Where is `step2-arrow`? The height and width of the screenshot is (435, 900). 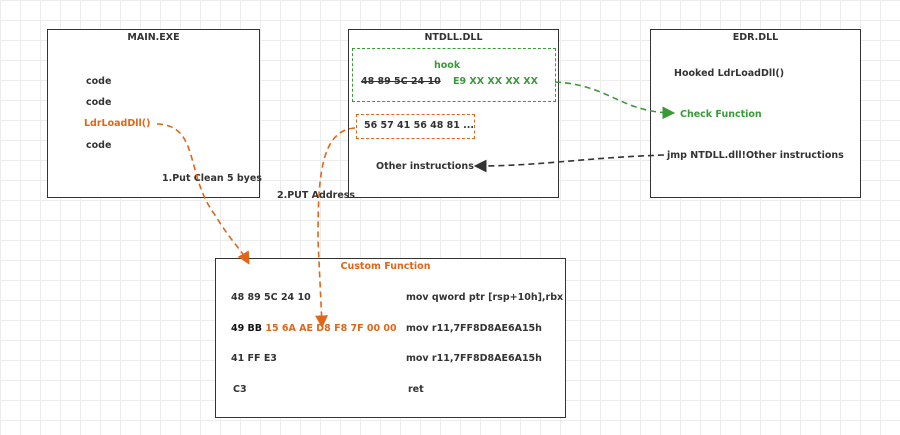
step2-arrow is located at coordinates (335, 228).